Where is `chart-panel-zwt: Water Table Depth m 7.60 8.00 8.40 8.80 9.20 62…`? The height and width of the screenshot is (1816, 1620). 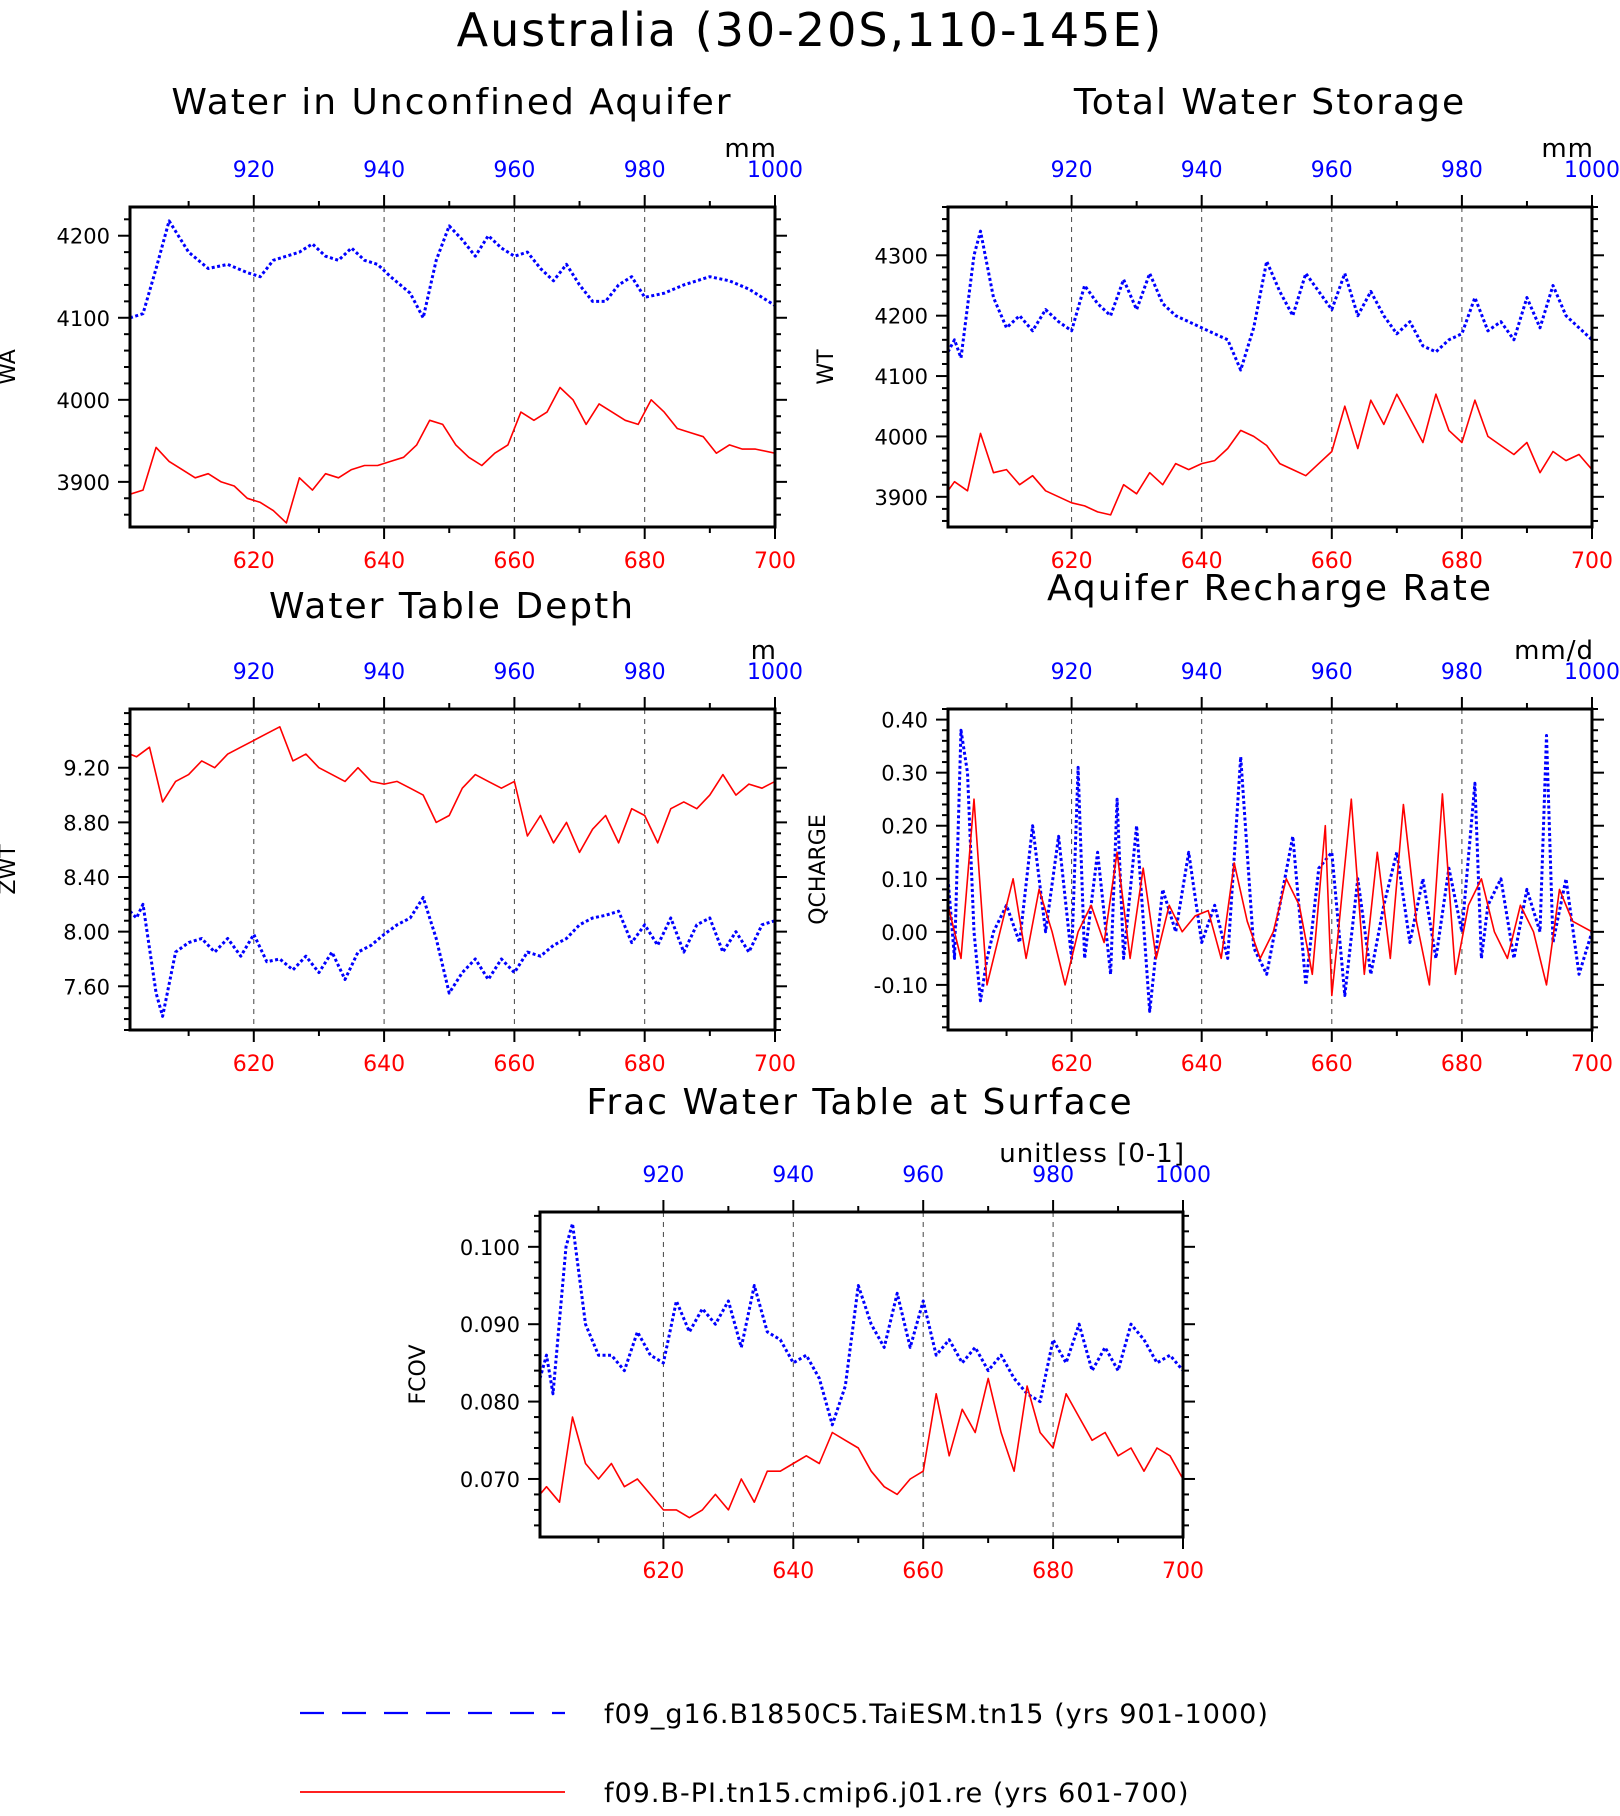
chart-panel-zwt: Water Table Depth m 7.60 8.00 8.40 8.80 9.20 62… is located at coordinates (401, 831).